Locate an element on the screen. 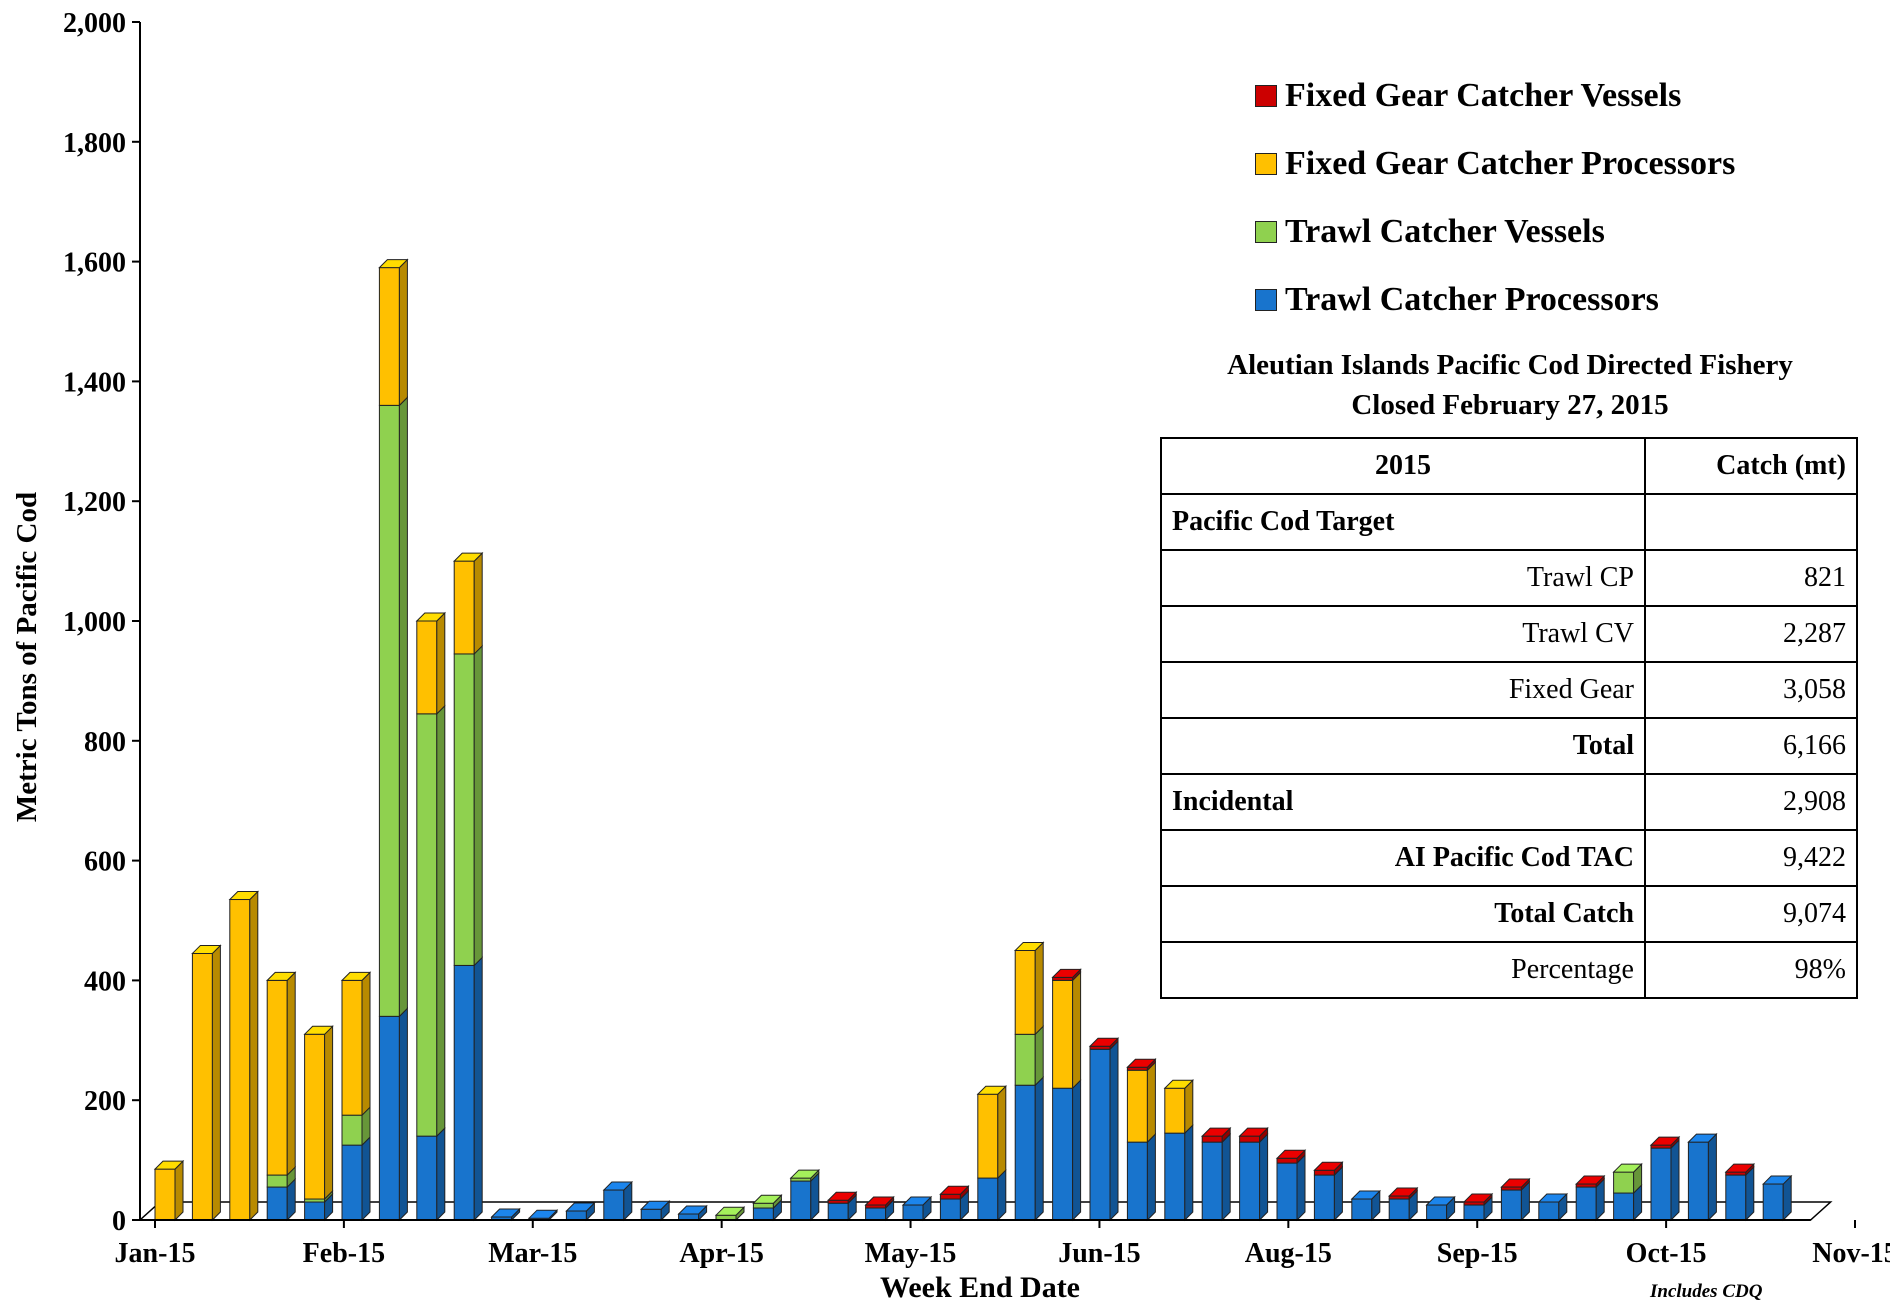 The width and height of the screenshot is (1890, 1303). y-tick-label: 1,400 is located at coordinates (94, 382).